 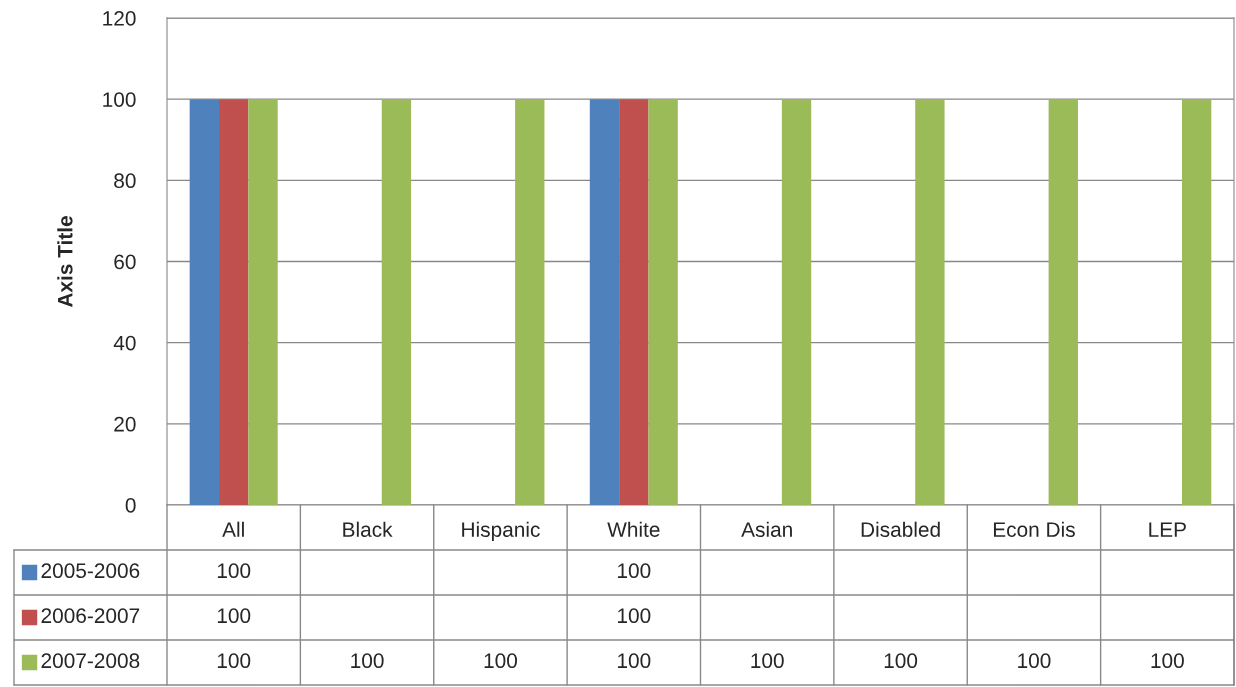 I want to click on x-tick-label: White, so click(x=633, y=529).